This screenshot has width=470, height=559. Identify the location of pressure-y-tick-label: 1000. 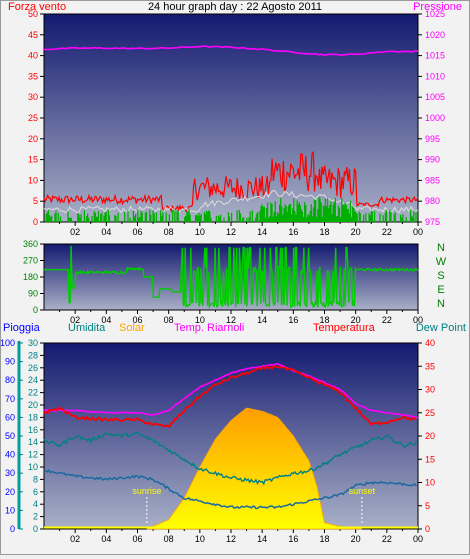
(435, 118).